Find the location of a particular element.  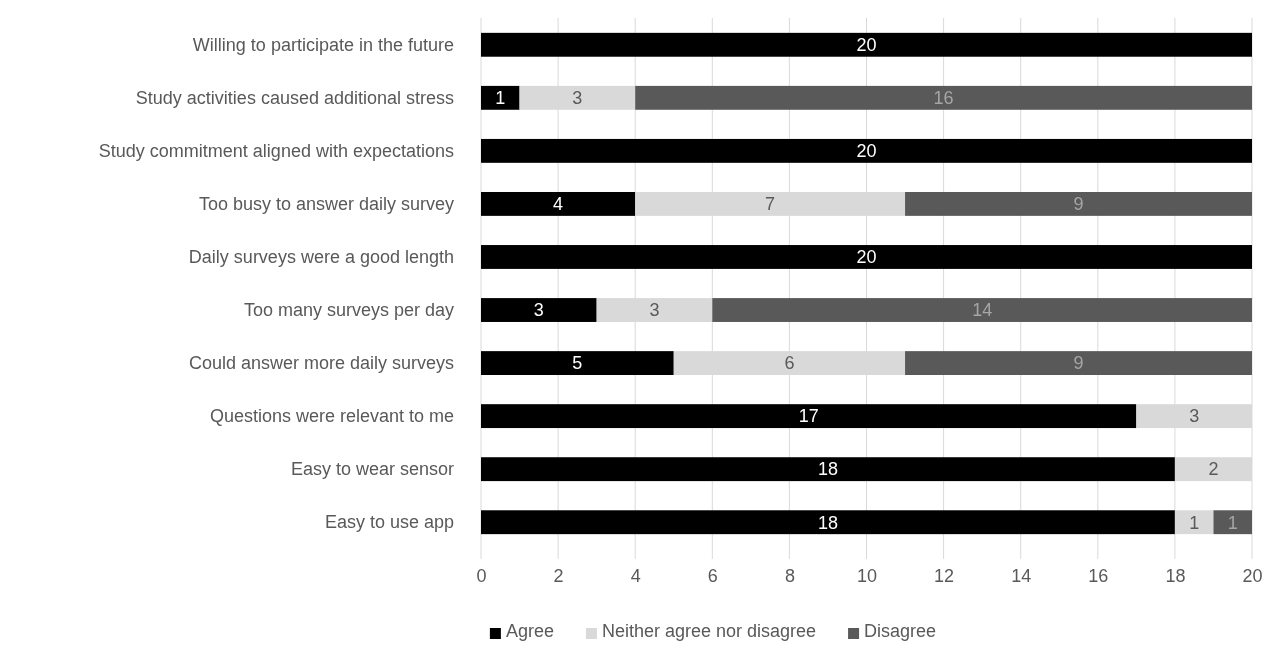

x-tick-label: 18 is located at coordinates (1175, 576).